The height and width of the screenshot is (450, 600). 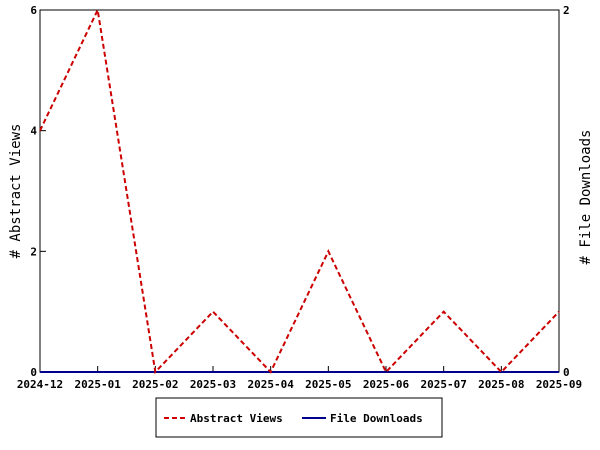 I want to click on left-y-axis-title: # Abstract Views, so click(x=16, y=191).